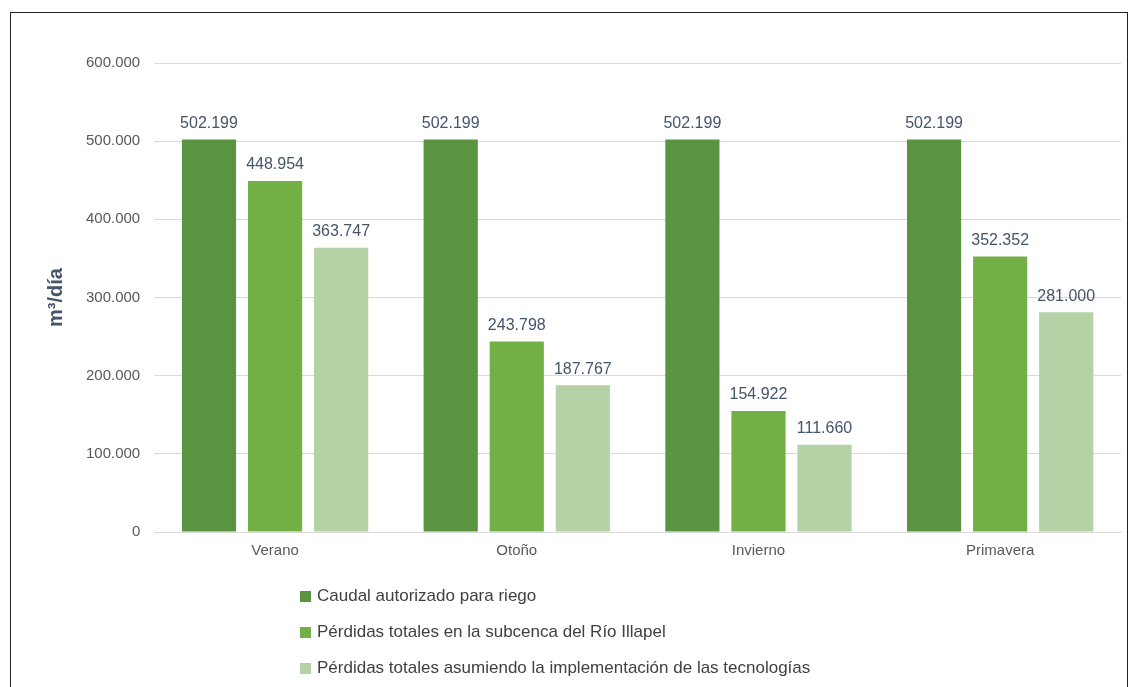  What do you see at coordinates (516, 324) in the screenshot?
I see `data-label: 243.798` at bounding box center [516, 324].